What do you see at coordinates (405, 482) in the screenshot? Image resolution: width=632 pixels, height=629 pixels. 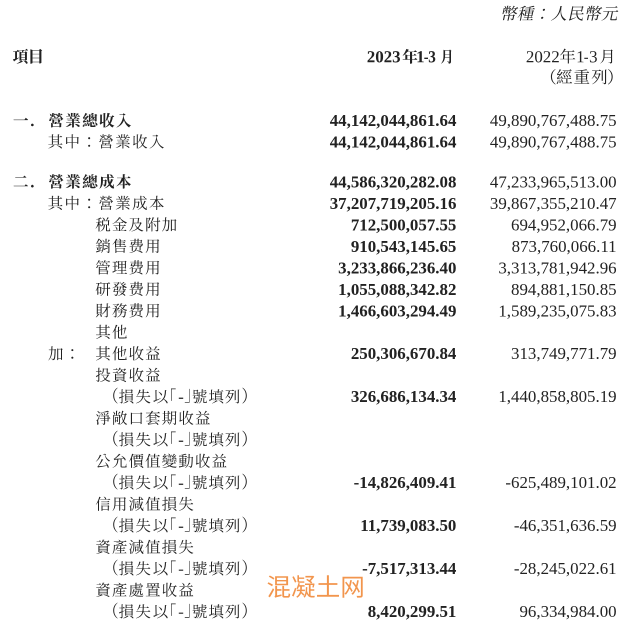 I see `svg-text: -14,826,409.41` at bounding box center [405, 482].